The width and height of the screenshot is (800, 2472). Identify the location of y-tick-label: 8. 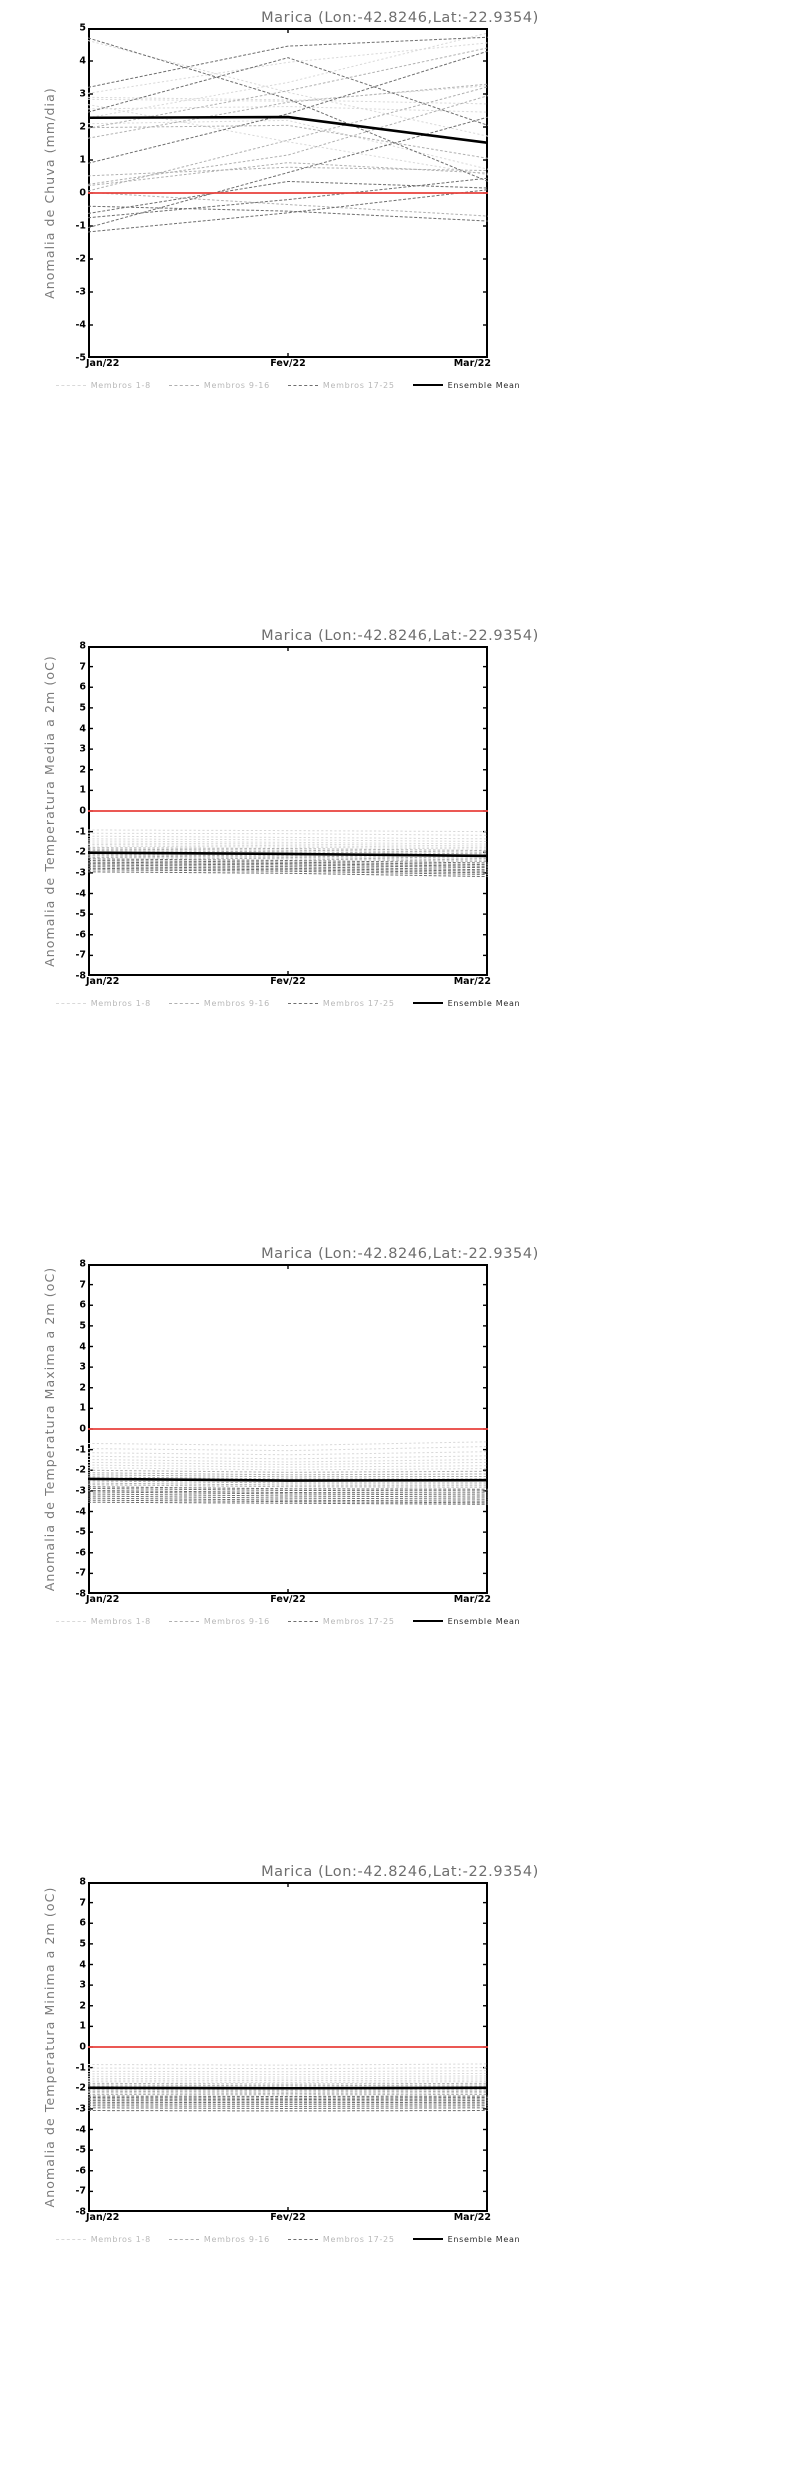
(82, 1882).